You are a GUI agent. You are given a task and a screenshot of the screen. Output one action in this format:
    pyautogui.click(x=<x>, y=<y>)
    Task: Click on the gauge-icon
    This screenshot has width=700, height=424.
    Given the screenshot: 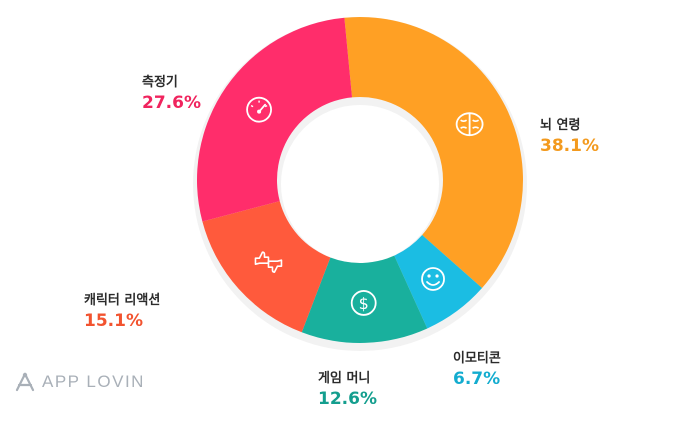 What is the action you would take?
    pyautogui.click(x=259, y=109)
    